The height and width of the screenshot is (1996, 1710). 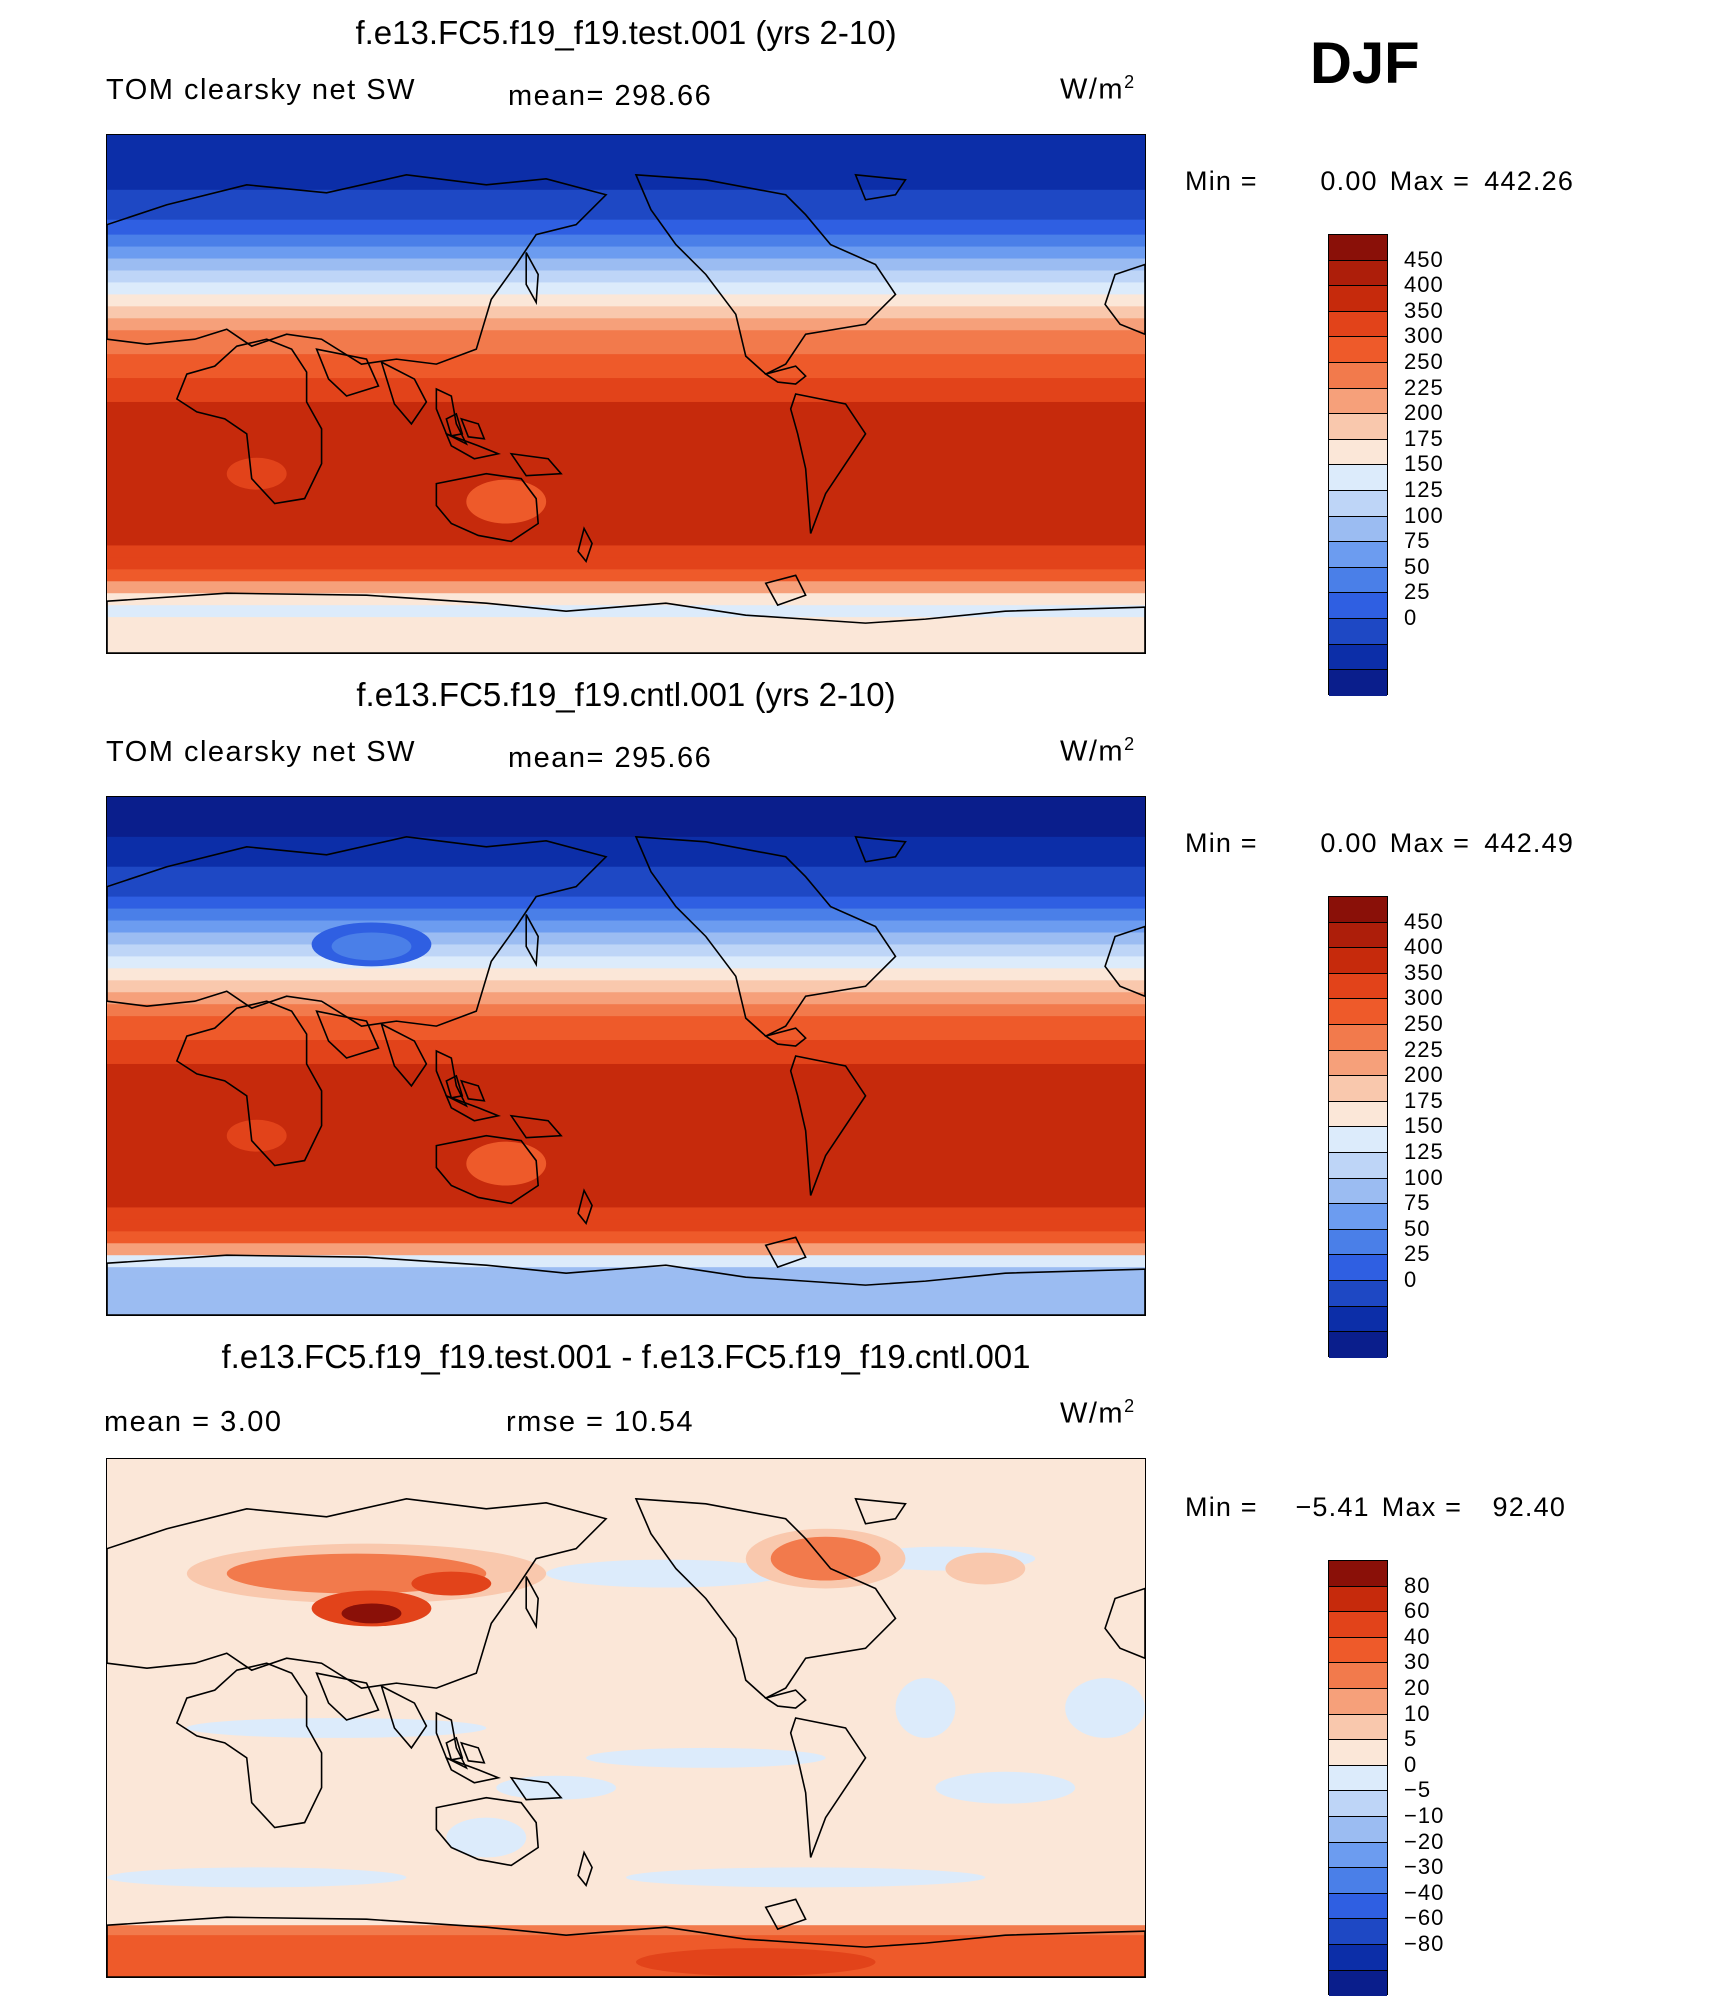 I want to click on colorbar-tick-label: 225, so click(x=1424, y=388).